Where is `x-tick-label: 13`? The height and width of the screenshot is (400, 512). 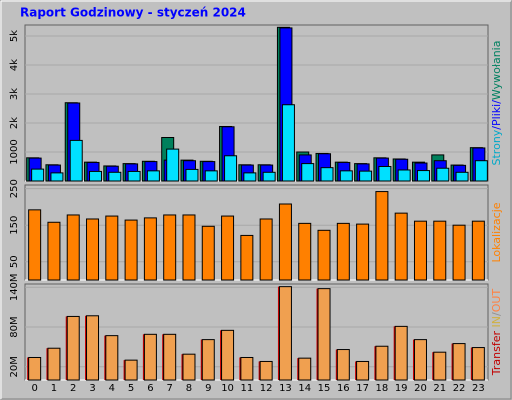 x-tick-label: 13 is located at coordinates (285, 388).